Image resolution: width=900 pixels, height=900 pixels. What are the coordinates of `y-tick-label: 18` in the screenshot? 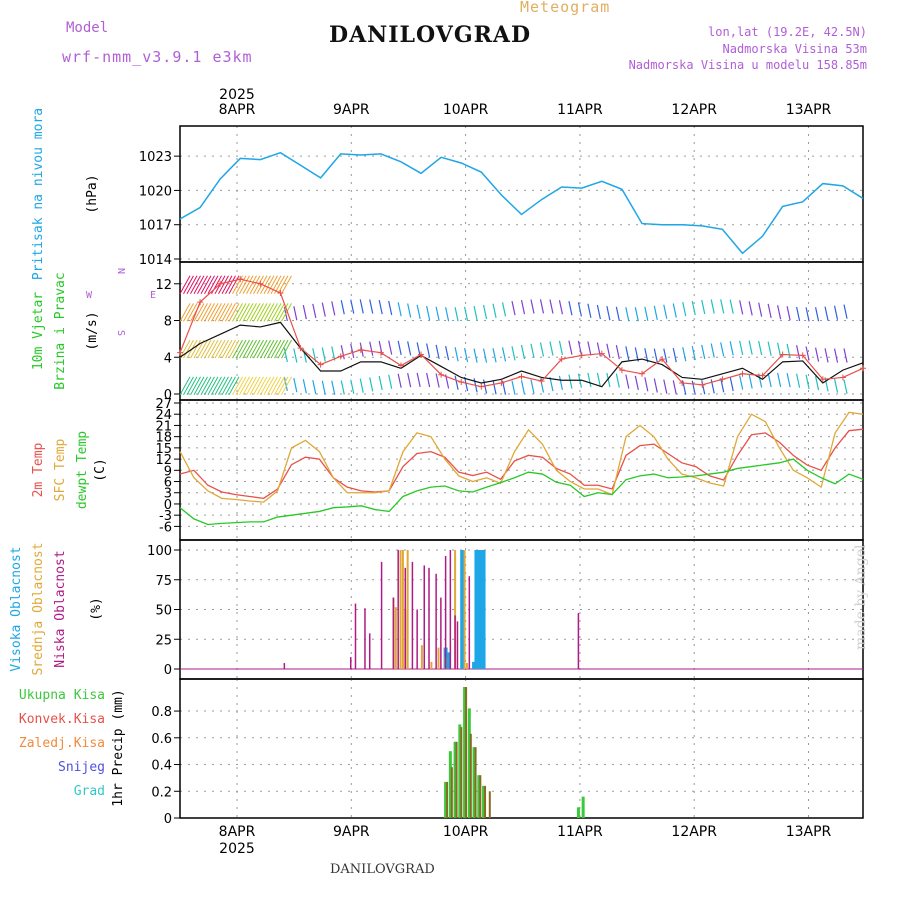 It's located at (163, 438).